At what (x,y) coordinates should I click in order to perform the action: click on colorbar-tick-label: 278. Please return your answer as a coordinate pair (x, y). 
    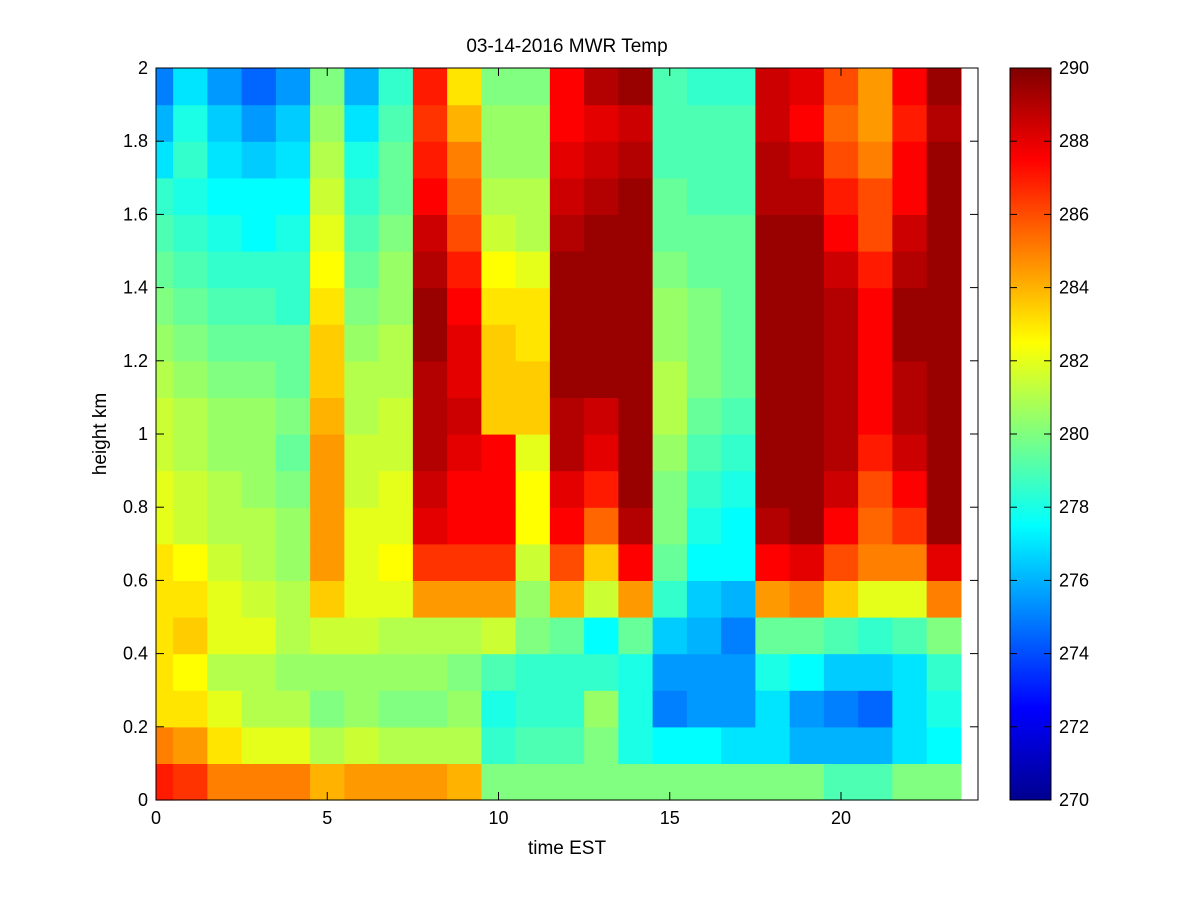
    Looking at the image, I should click on (1074, 507).